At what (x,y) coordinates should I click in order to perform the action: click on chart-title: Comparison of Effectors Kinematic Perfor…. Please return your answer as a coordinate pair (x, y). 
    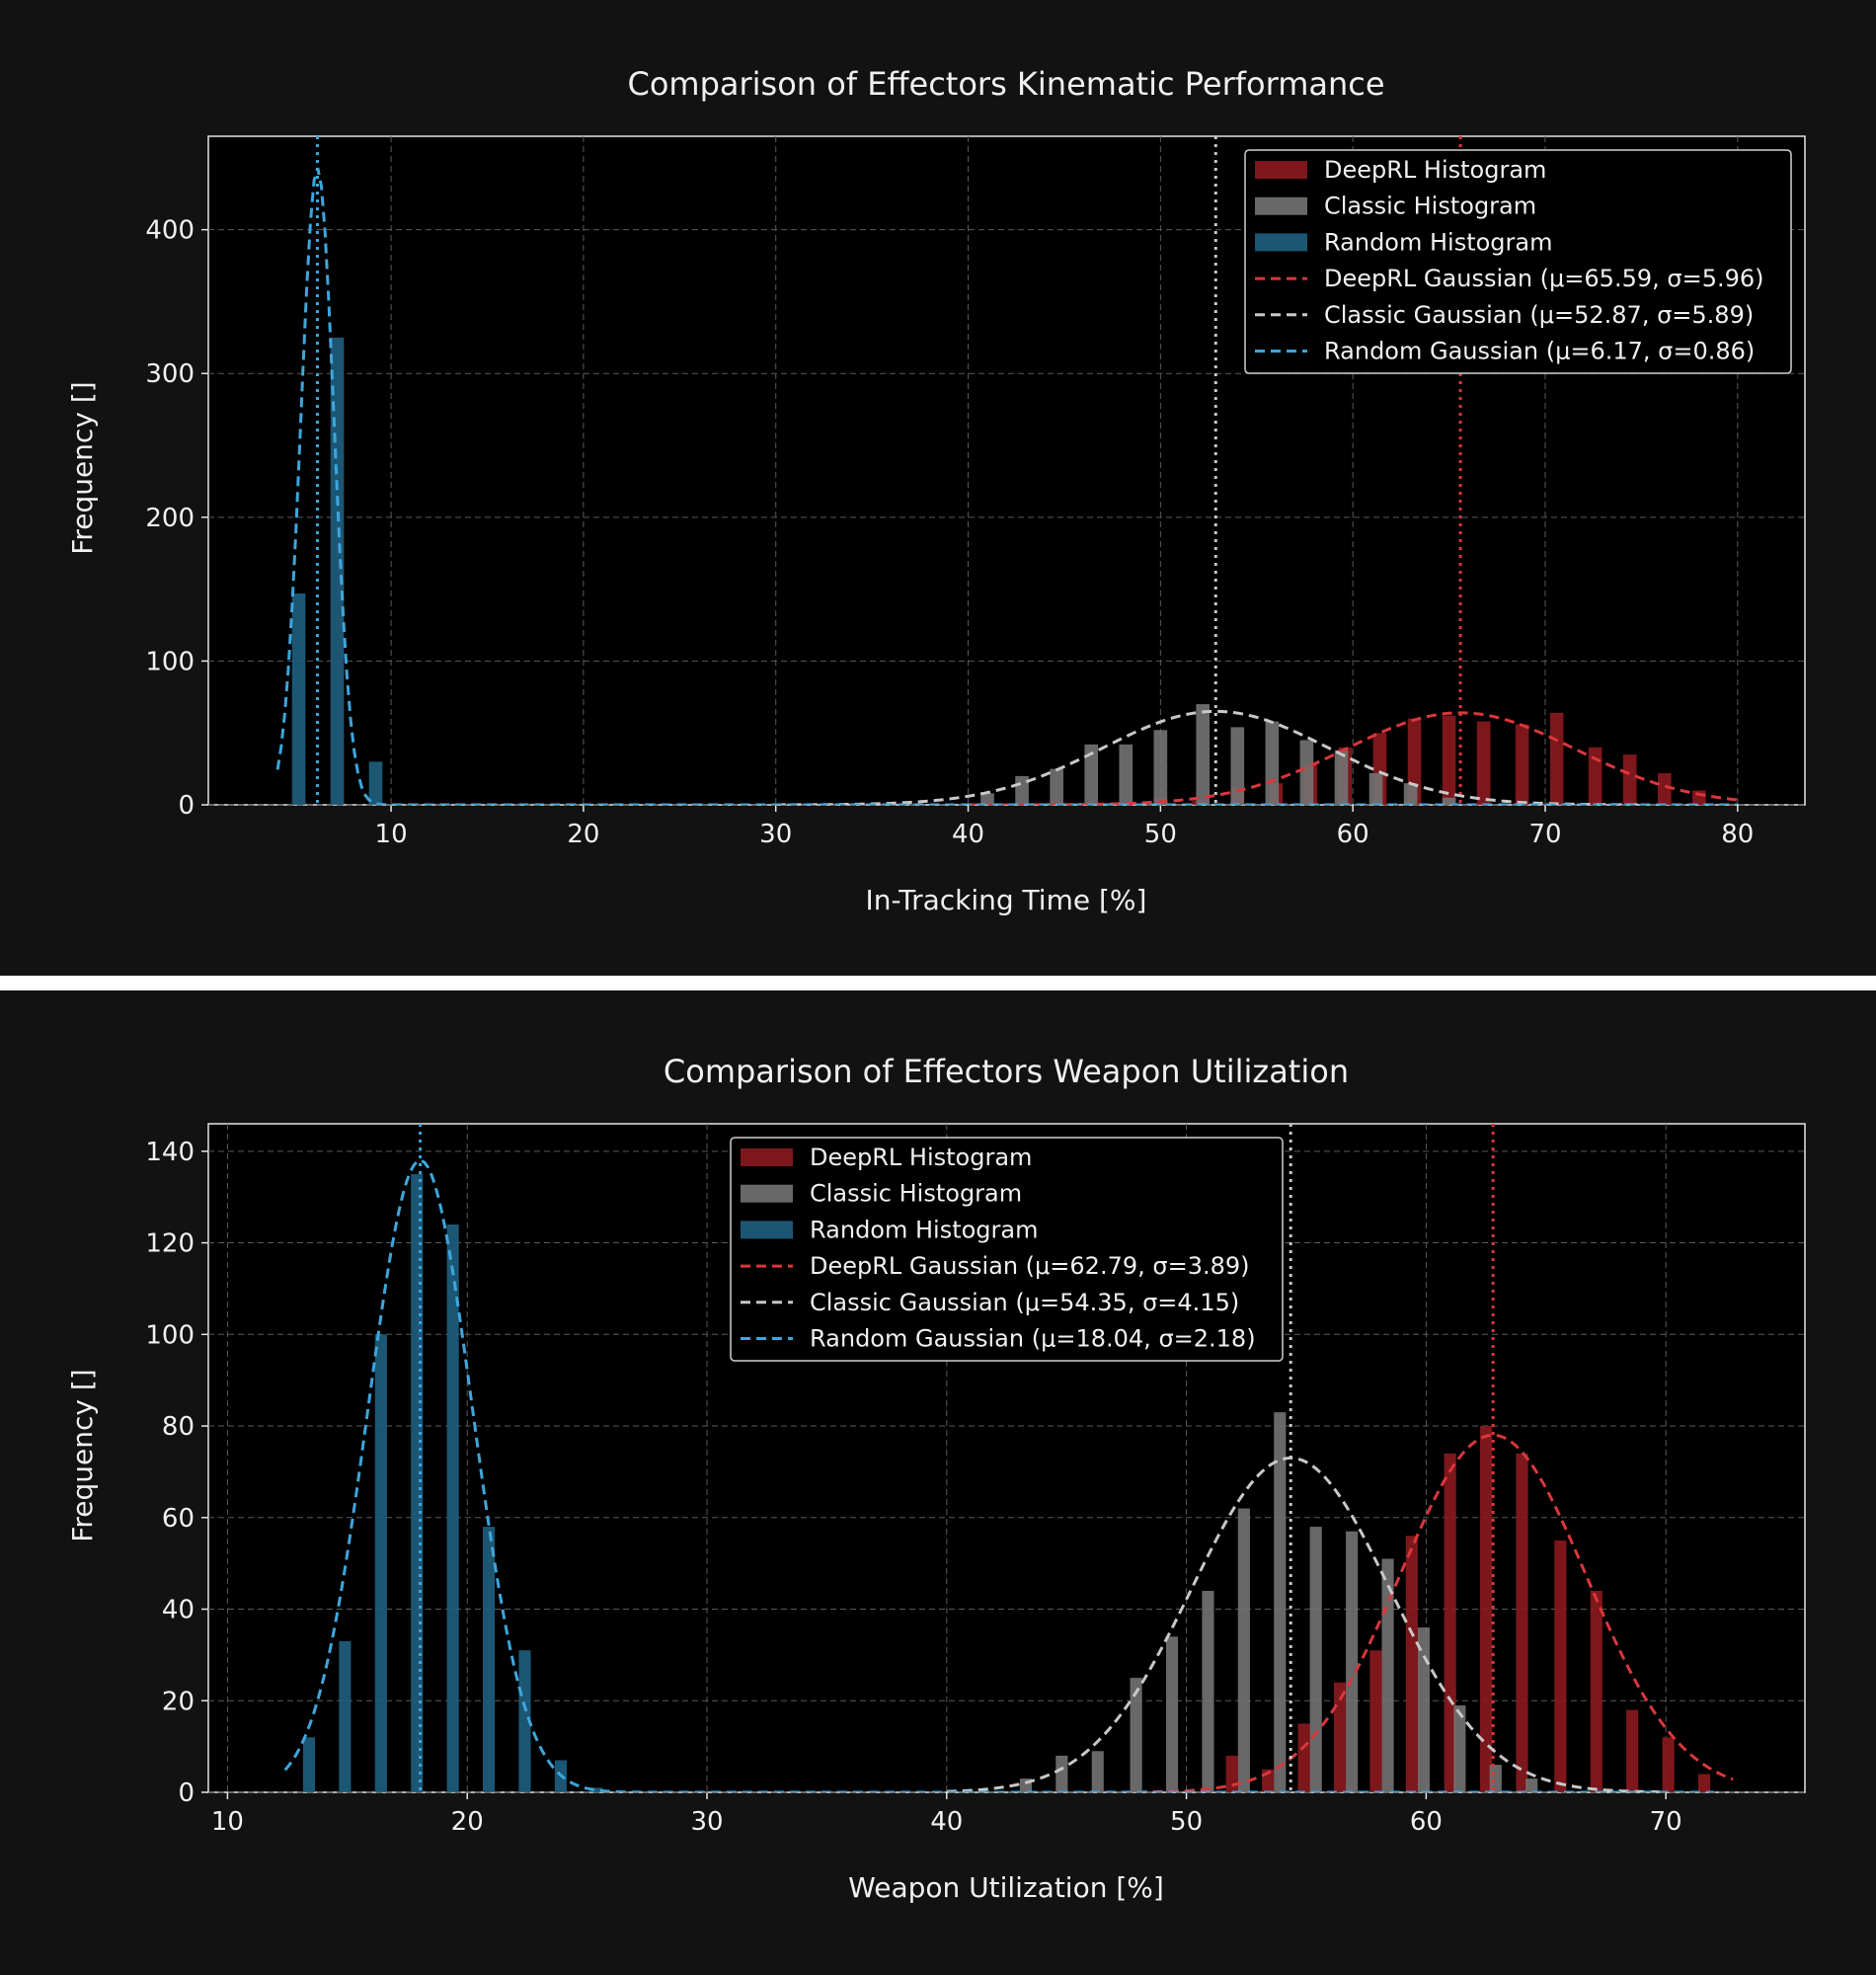
    Looking at the image, I should click on (1005, 84).